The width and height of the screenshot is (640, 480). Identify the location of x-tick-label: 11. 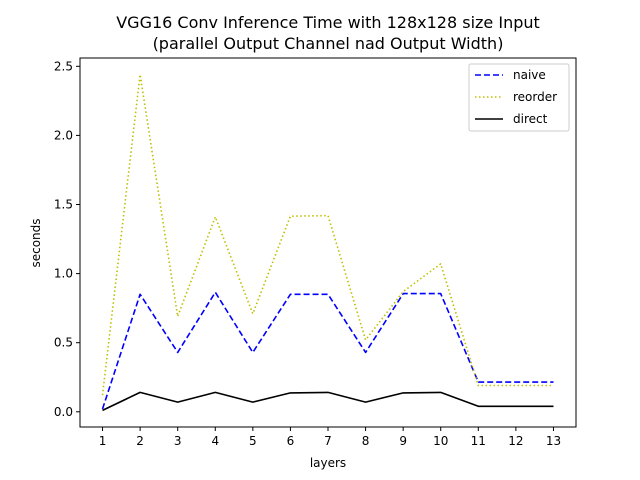
(478, 441).